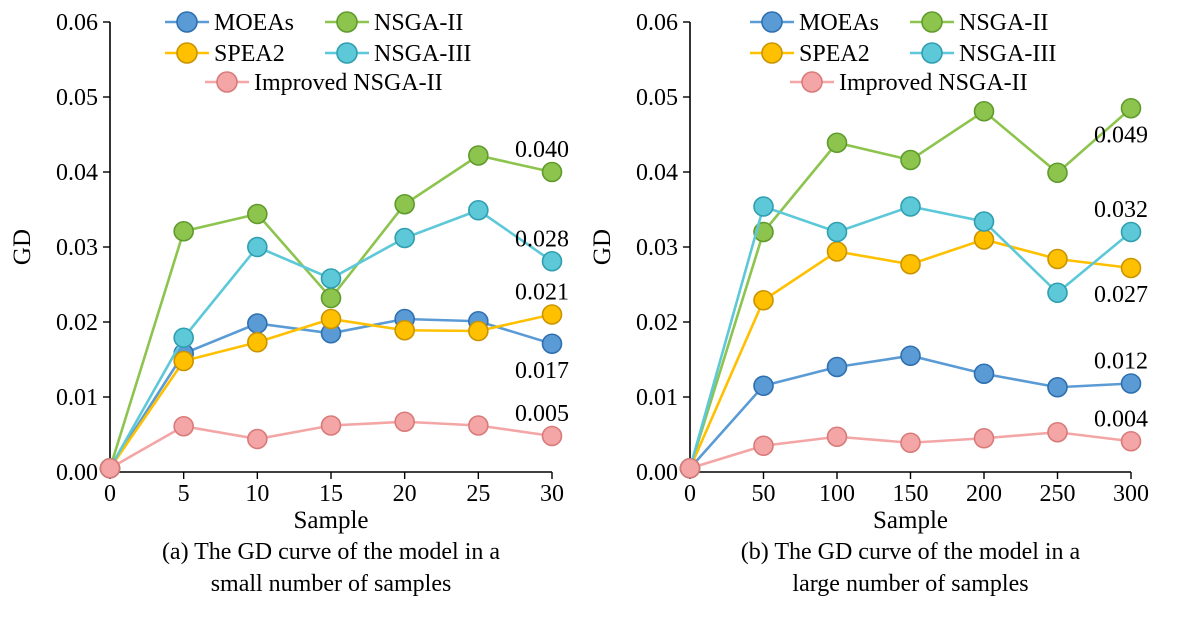 The height and width of the screenshot is (624, 1200). I want to click on data-label: 0.004, so click(1121, 419).